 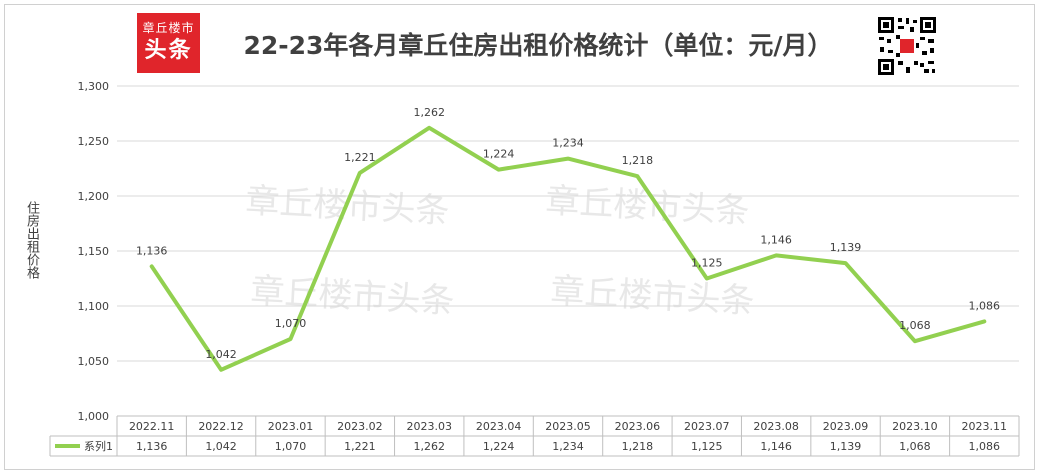 What do you see at coordinates (360, 426) in the screenshot?
I see `x-tick-label: 2023.02` at bounding box center [360, 426].